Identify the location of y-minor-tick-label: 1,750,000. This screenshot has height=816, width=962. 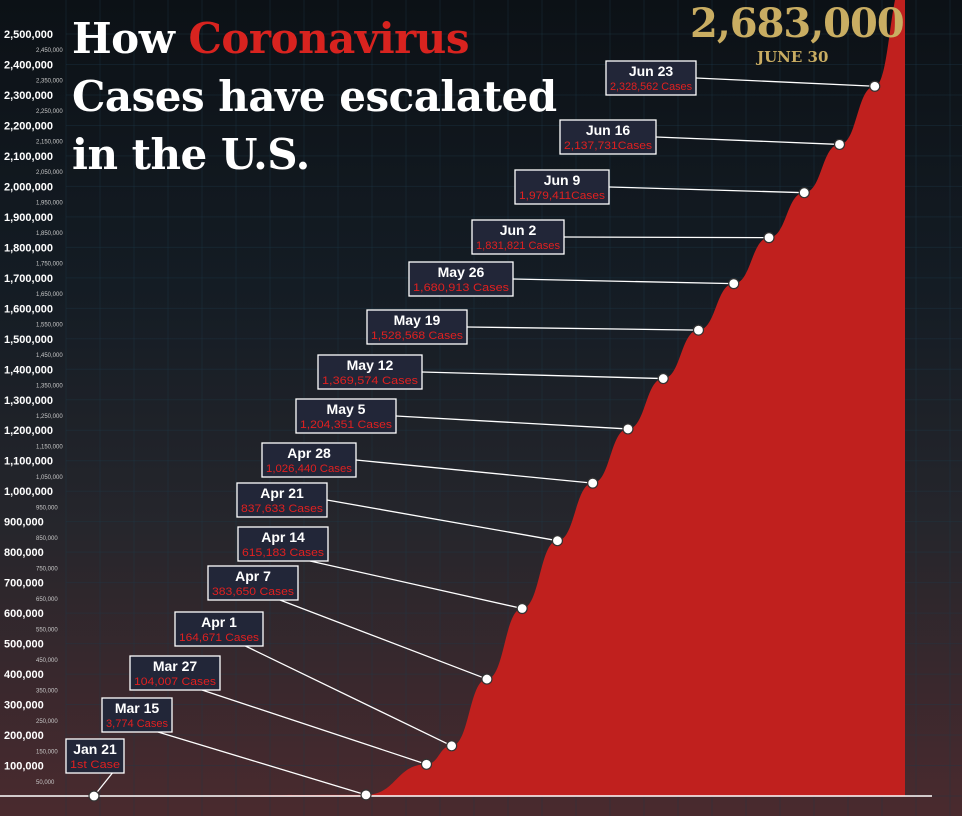
(49, 265).